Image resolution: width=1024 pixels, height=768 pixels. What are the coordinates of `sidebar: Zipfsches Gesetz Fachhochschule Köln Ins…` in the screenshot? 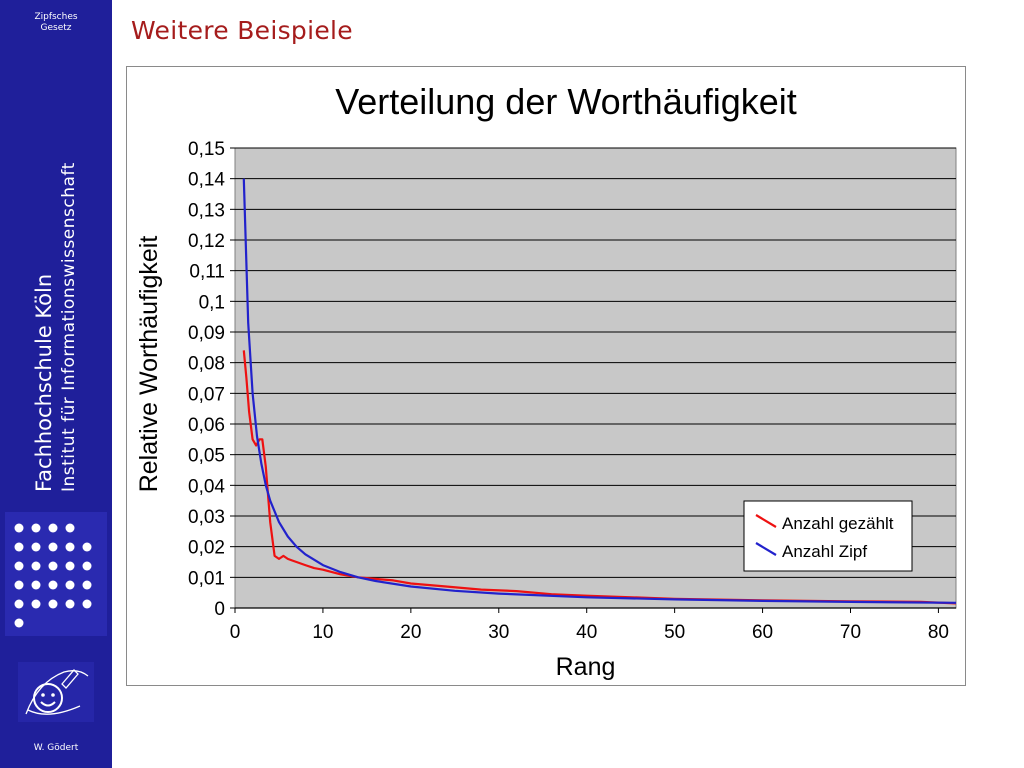 It's located at (56, 384).